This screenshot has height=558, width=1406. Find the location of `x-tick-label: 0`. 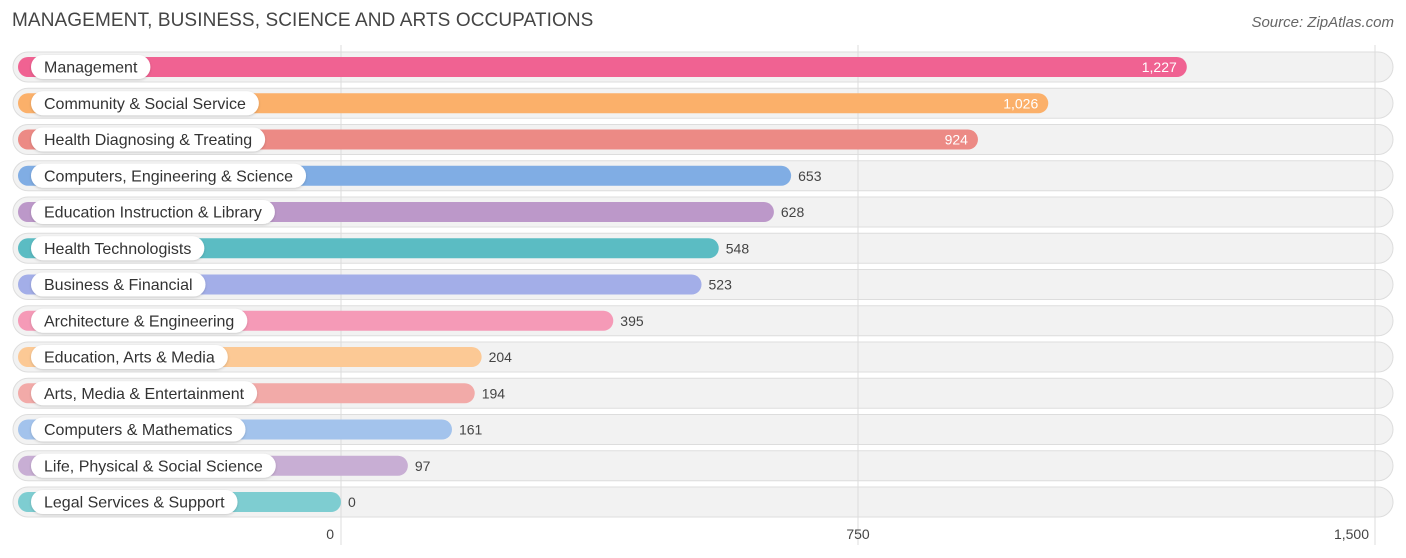

x-tick-label: 0 is located at coordinates (330, 534).